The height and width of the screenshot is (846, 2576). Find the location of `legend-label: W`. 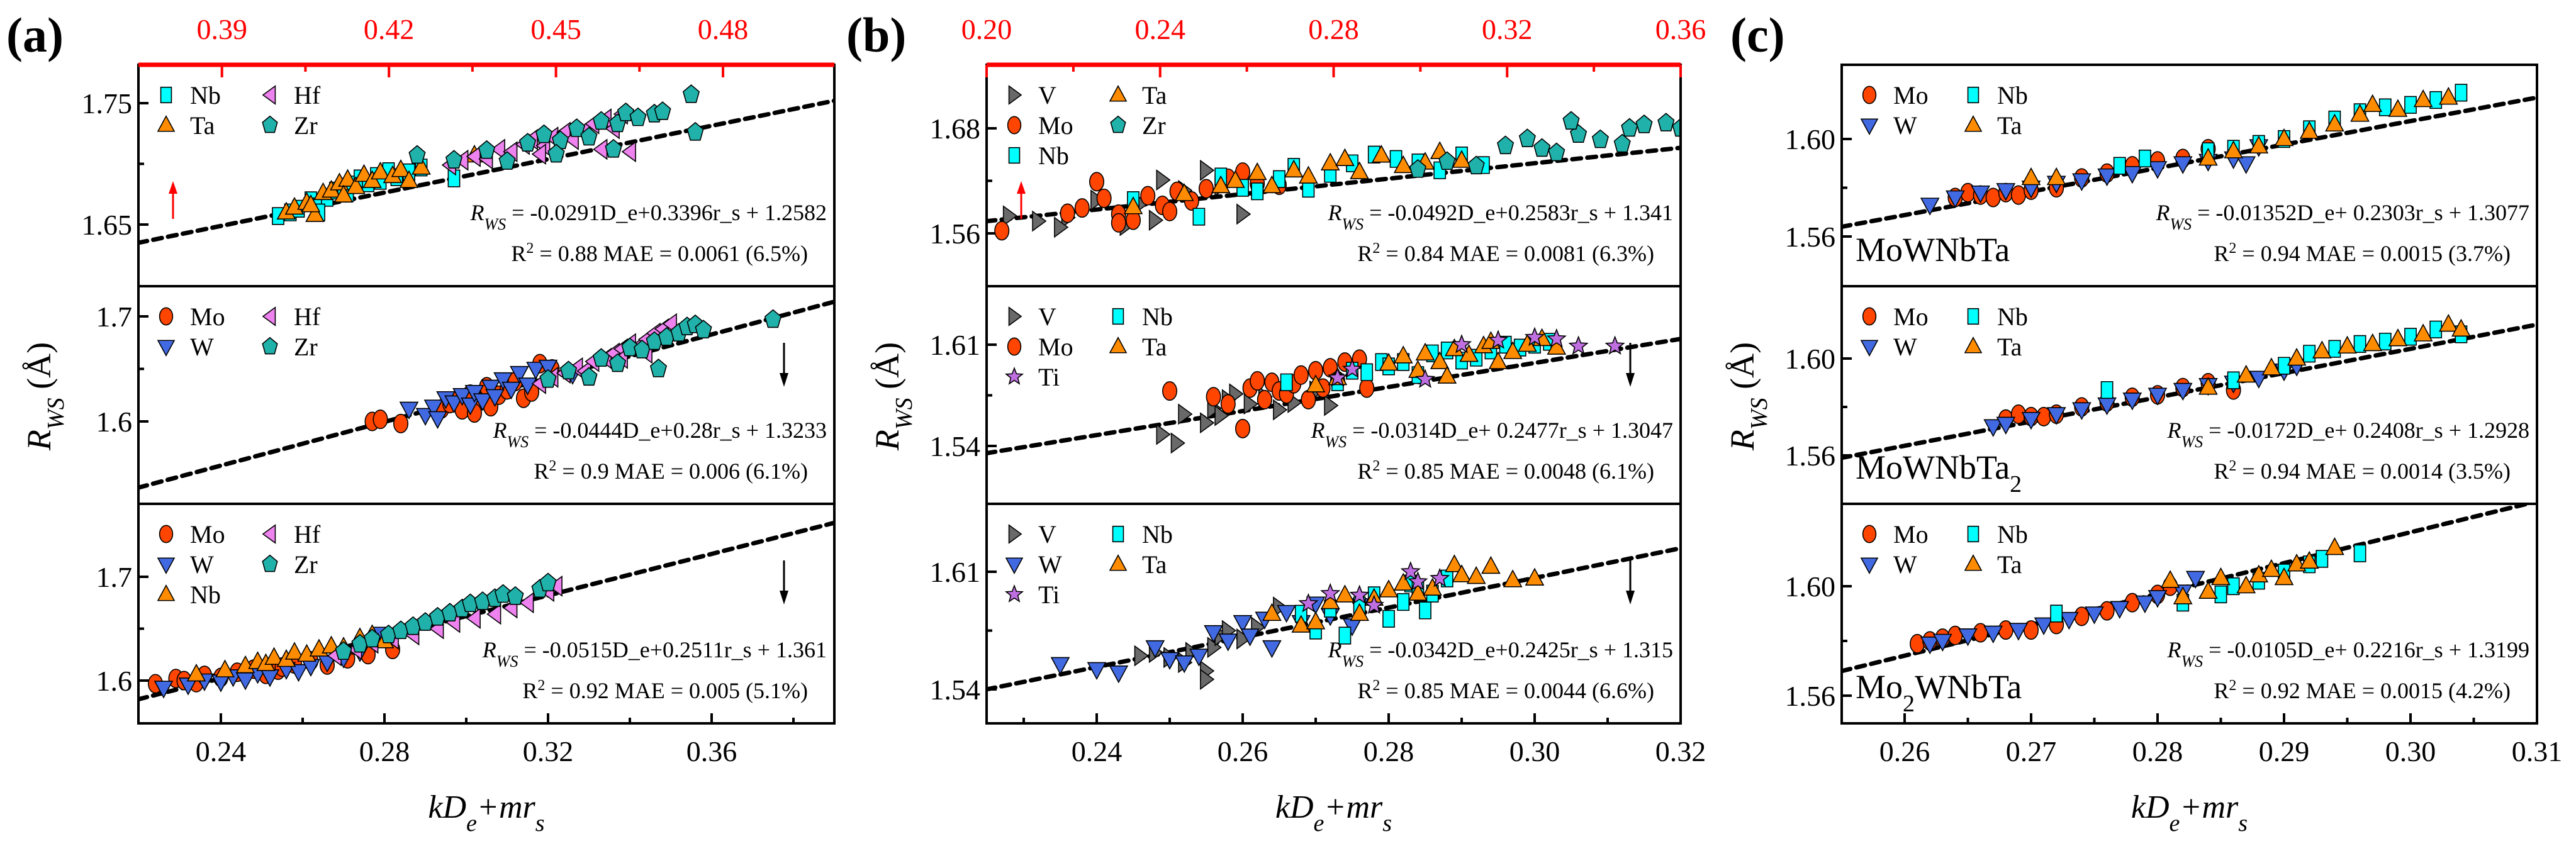

legend-label: W is located at coordinates (1905, 564).